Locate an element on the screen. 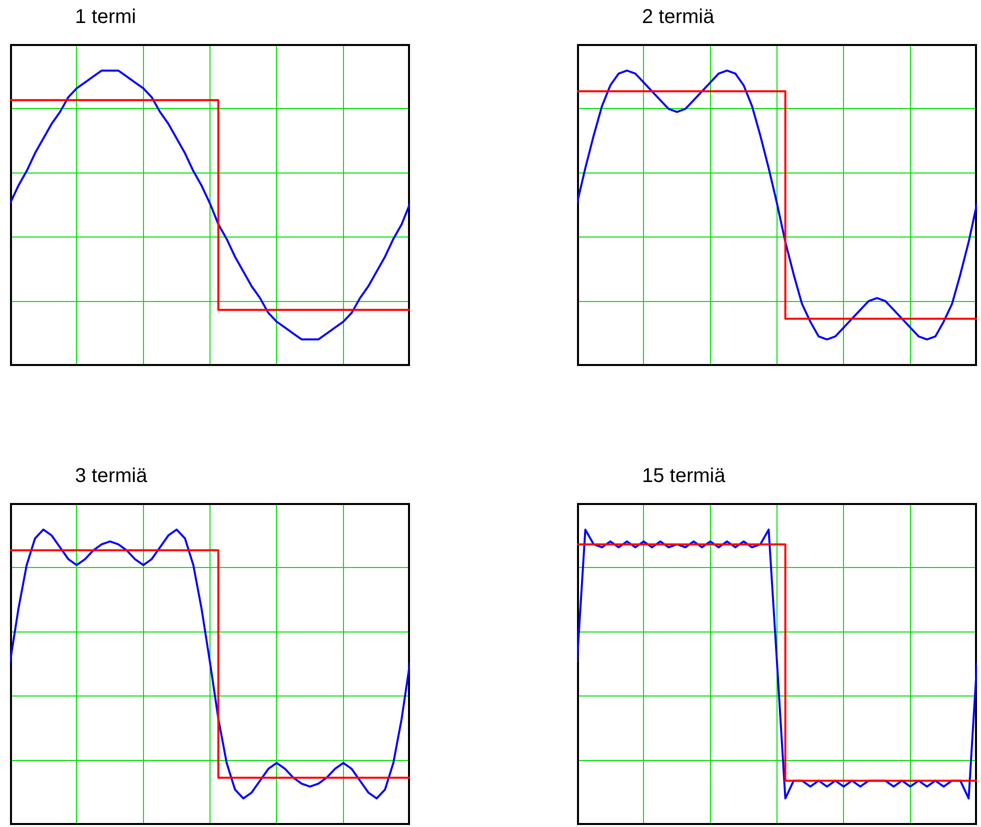 This screenshot has width=981, height=827. chart-title: 2 termiä is located at coordinates (678, 17).